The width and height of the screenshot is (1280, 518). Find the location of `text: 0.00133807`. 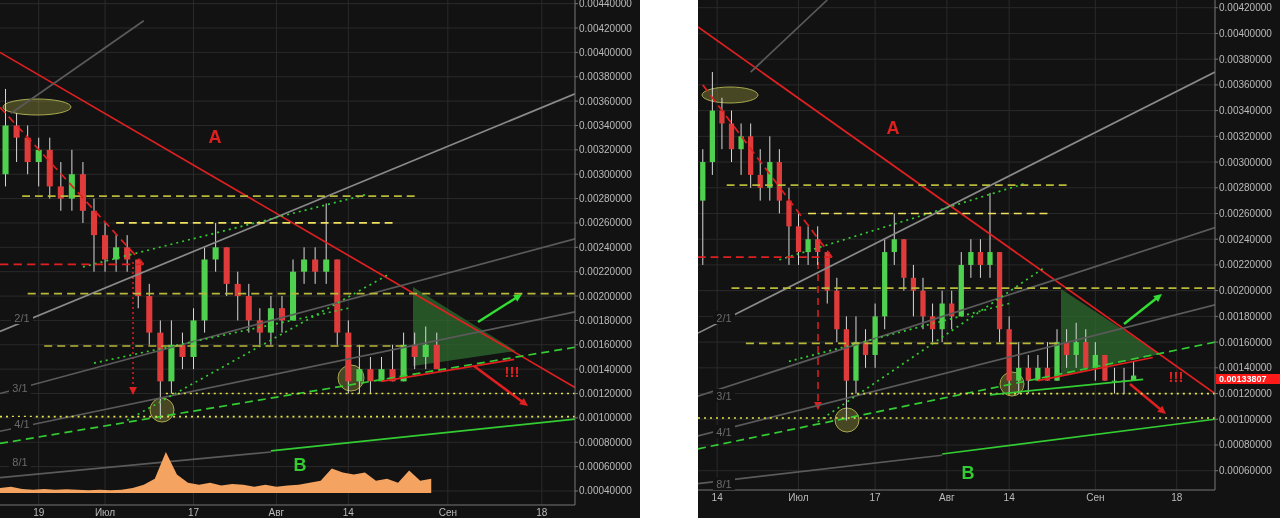

text: 0.00133807 is located at coordinates (1243, 379).